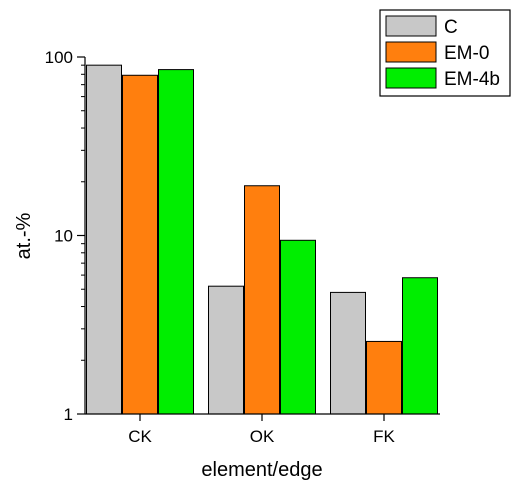 This screenshot has height=486, width=517. I want to click on x-axis-title: element/edge, so click(261, 470).